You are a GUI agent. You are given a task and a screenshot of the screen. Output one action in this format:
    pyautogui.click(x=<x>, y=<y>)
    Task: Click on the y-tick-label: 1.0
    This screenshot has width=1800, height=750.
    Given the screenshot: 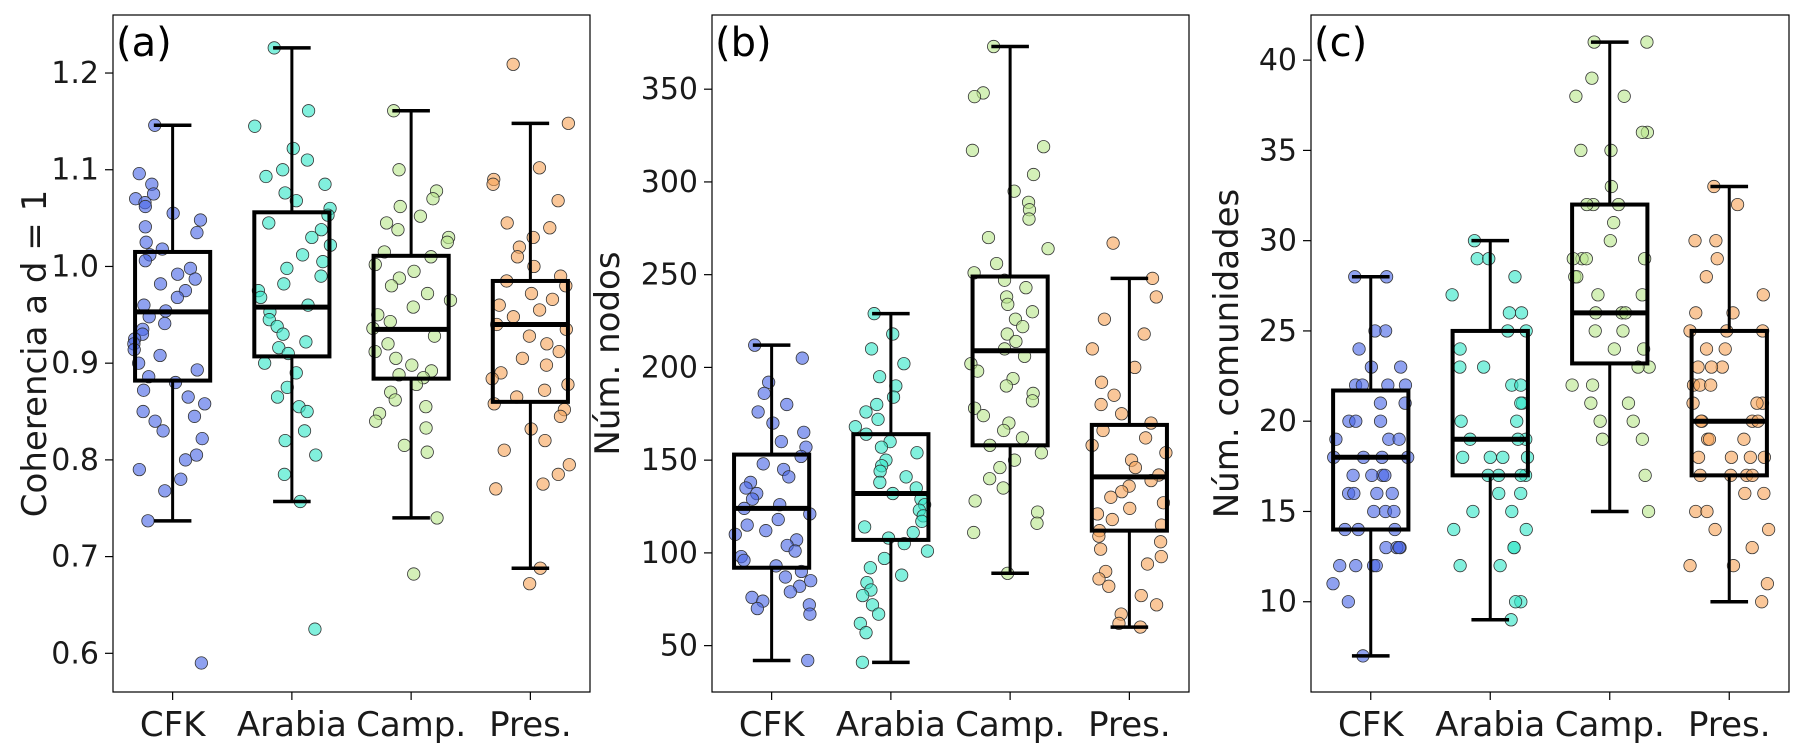 What is the action you would take?
    pyautogui.click(x=75, y=266)
    